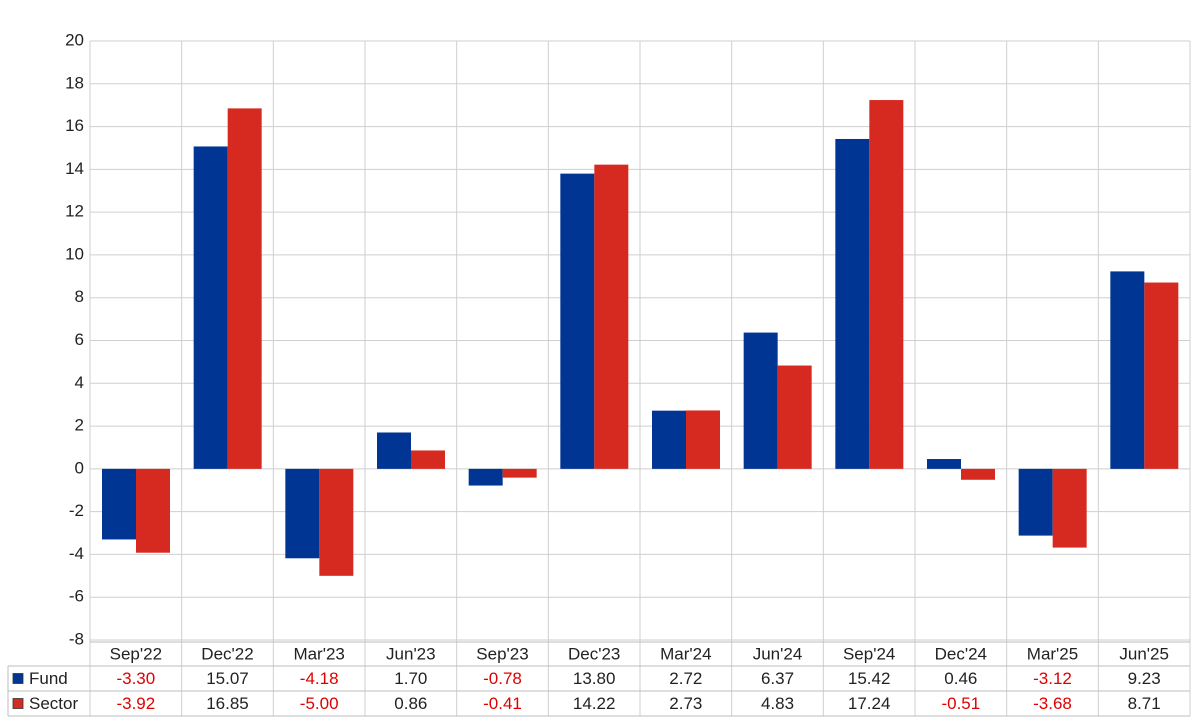  Describe the element at coordinates (594, 653) in the screenshot. I see `x-tick-label: Dec'23` at that location.